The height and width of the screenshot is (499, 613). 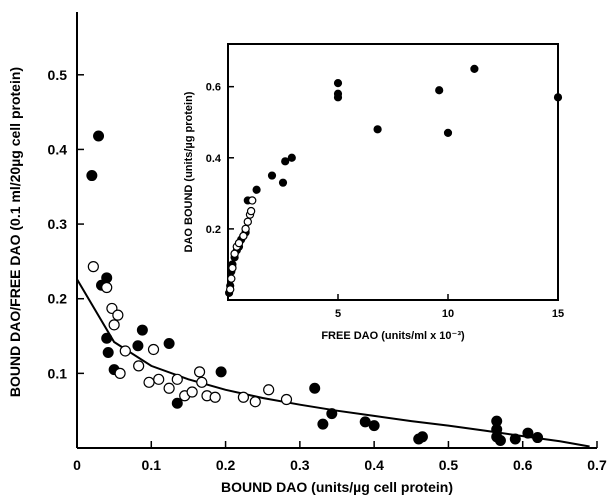 I want to click on main-y-ticks: 0.1 0.2 0.3 0.4 0.5, so click(x=66, y=224).